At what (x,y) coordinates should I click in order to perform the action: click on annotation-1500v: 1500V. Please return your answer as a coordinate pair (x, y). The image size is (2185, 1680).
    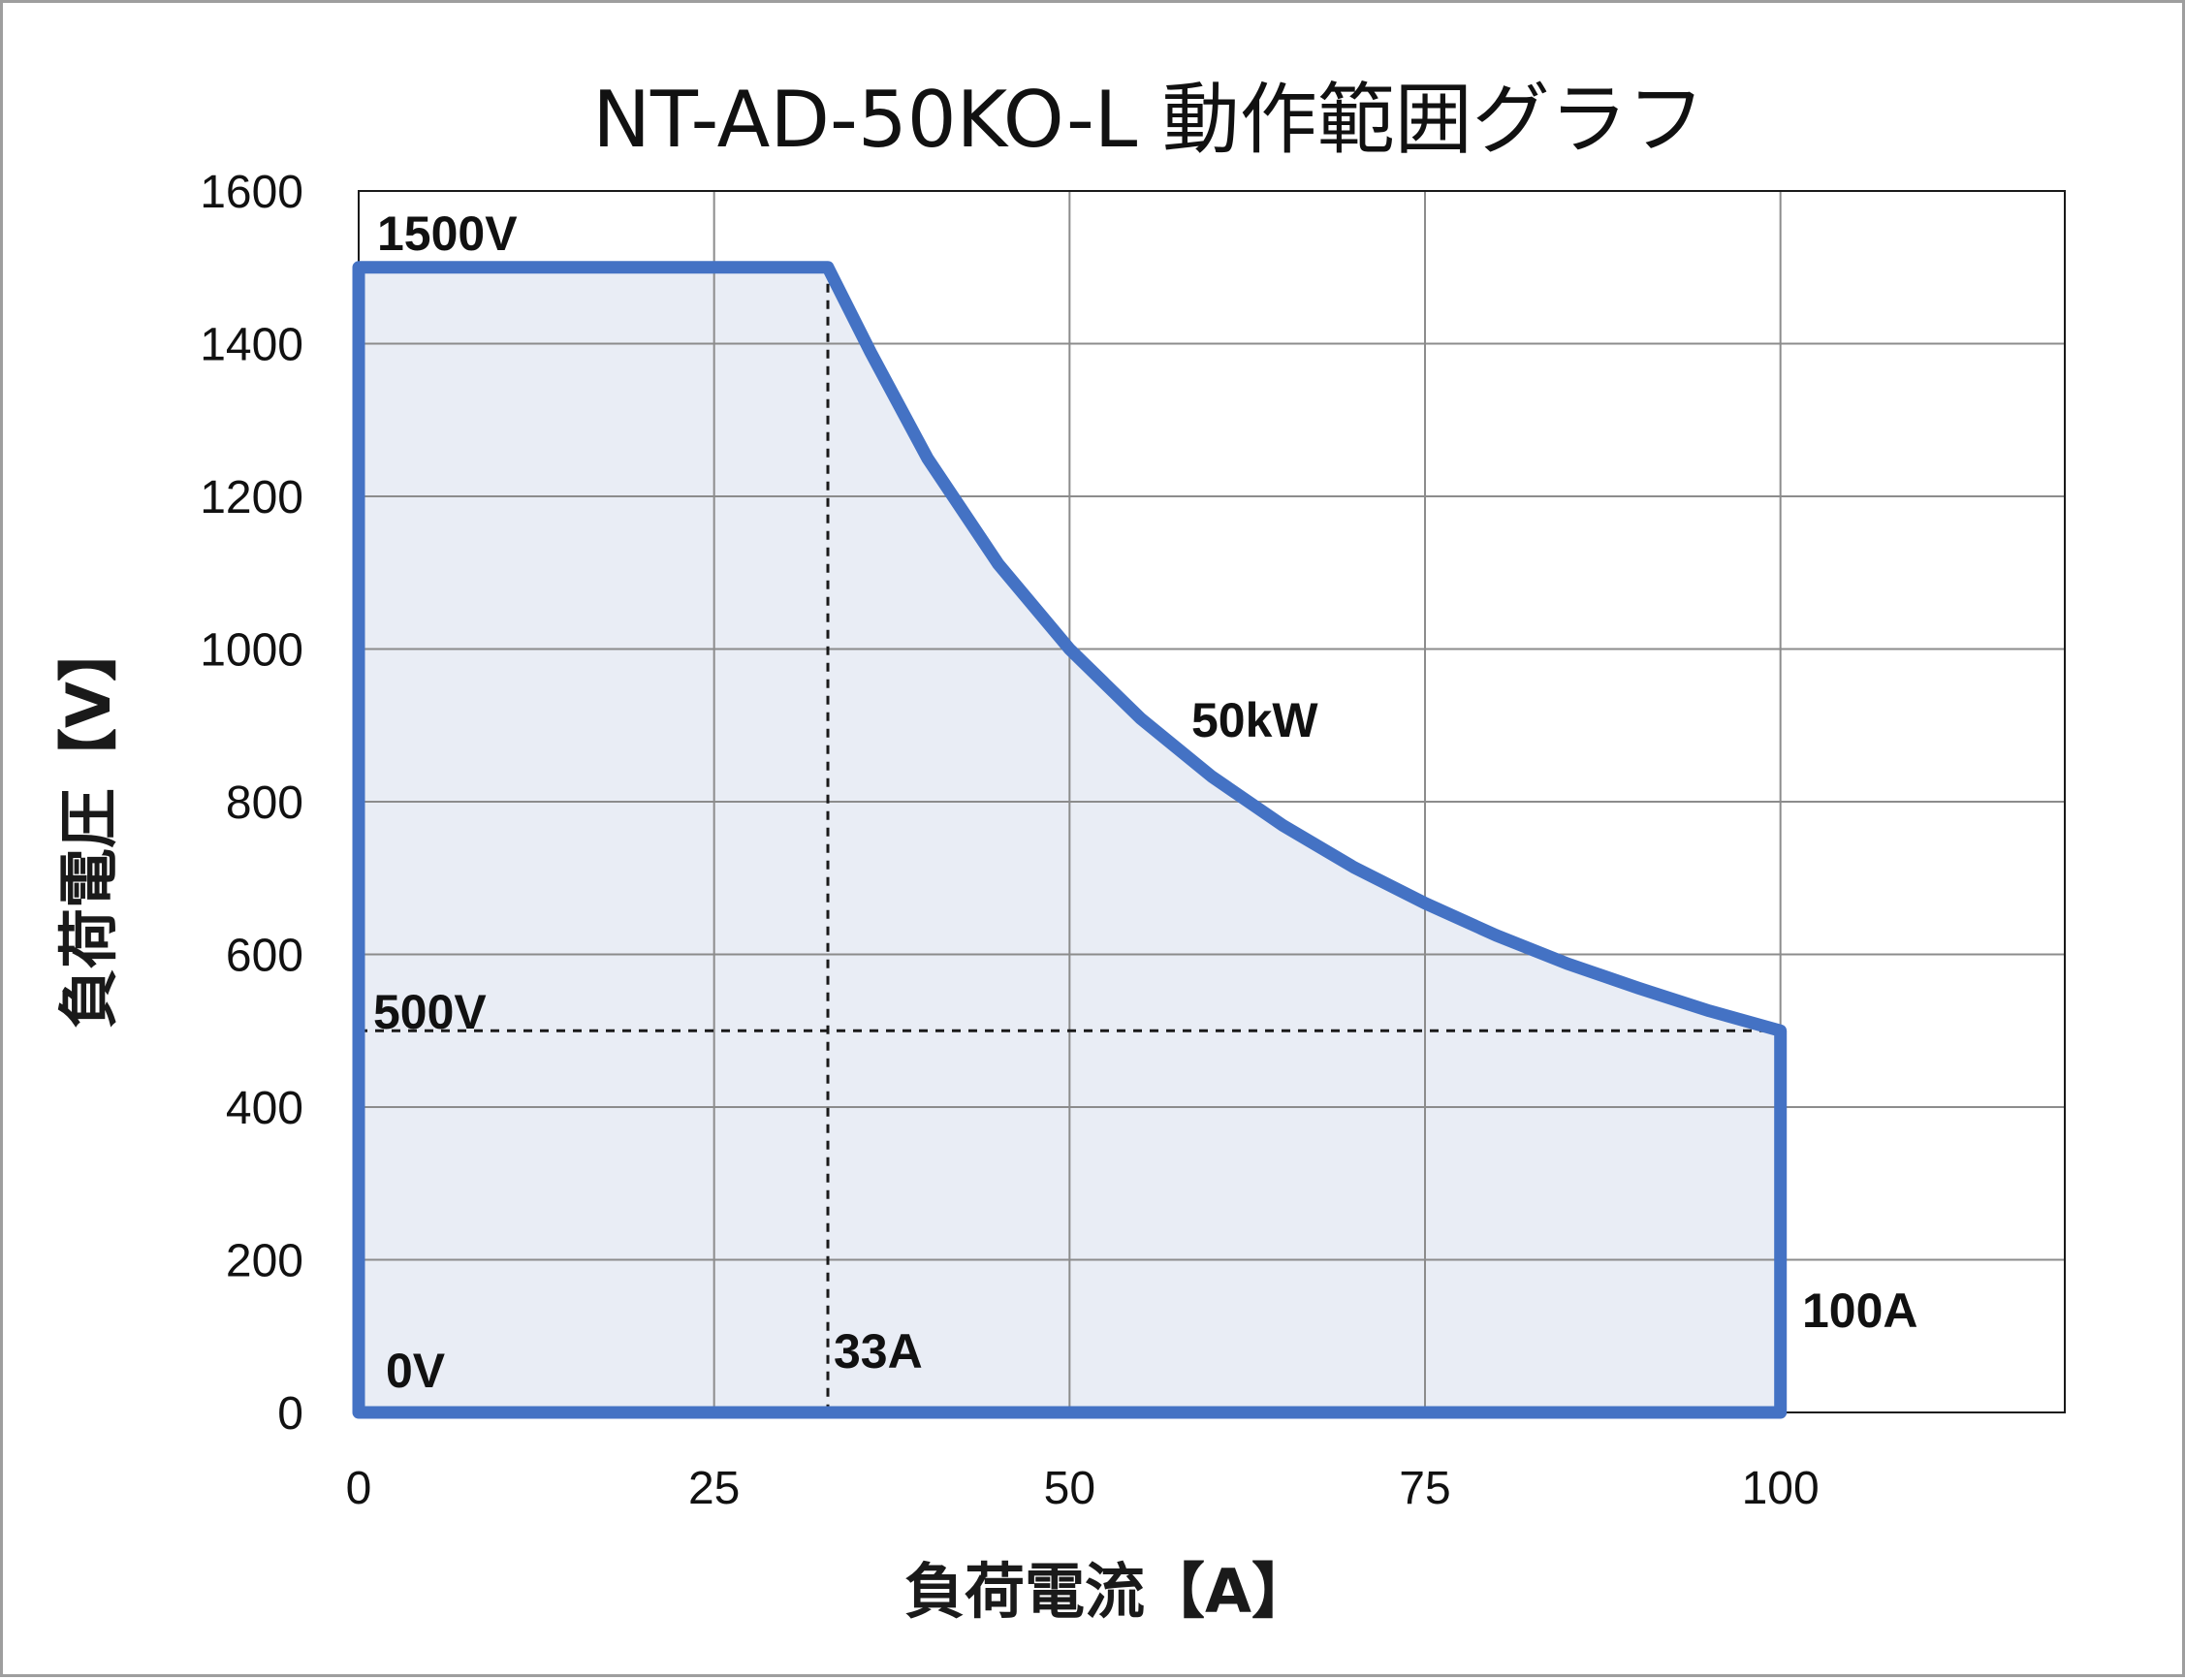
    Looking at the image, I should click on (447, 233).